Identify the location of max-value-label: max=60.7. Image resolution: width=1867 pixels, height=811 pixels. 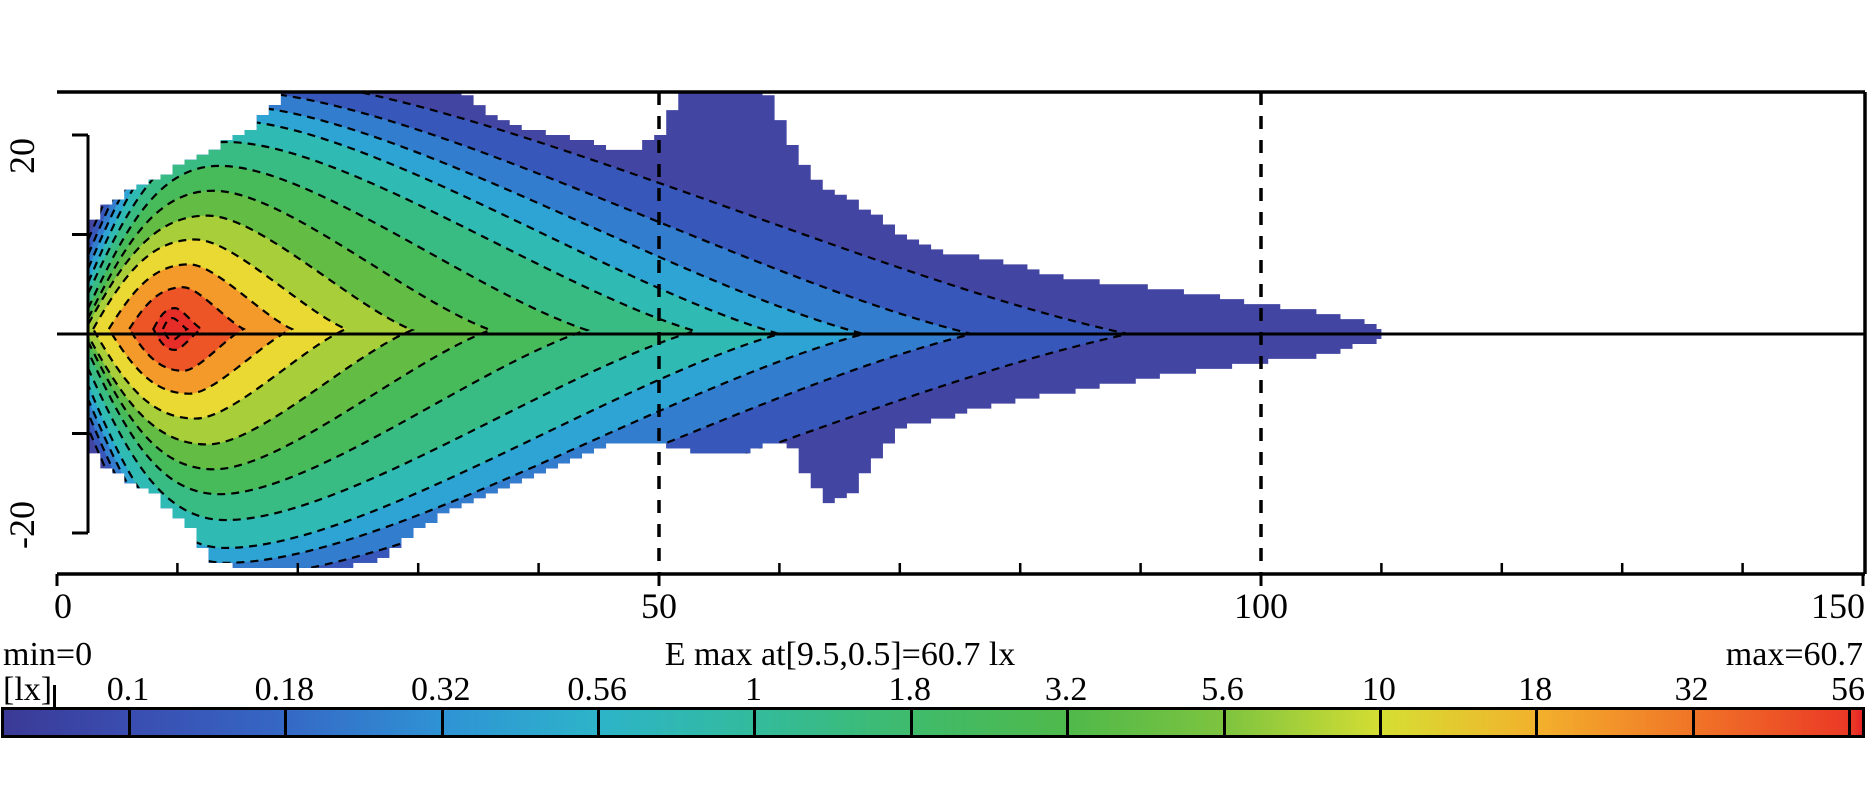
(1794, 654).